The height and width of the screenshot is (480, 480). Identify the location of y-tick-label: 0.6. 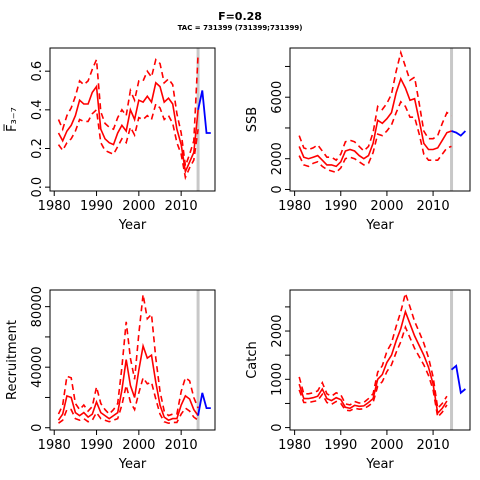
(37, 71).